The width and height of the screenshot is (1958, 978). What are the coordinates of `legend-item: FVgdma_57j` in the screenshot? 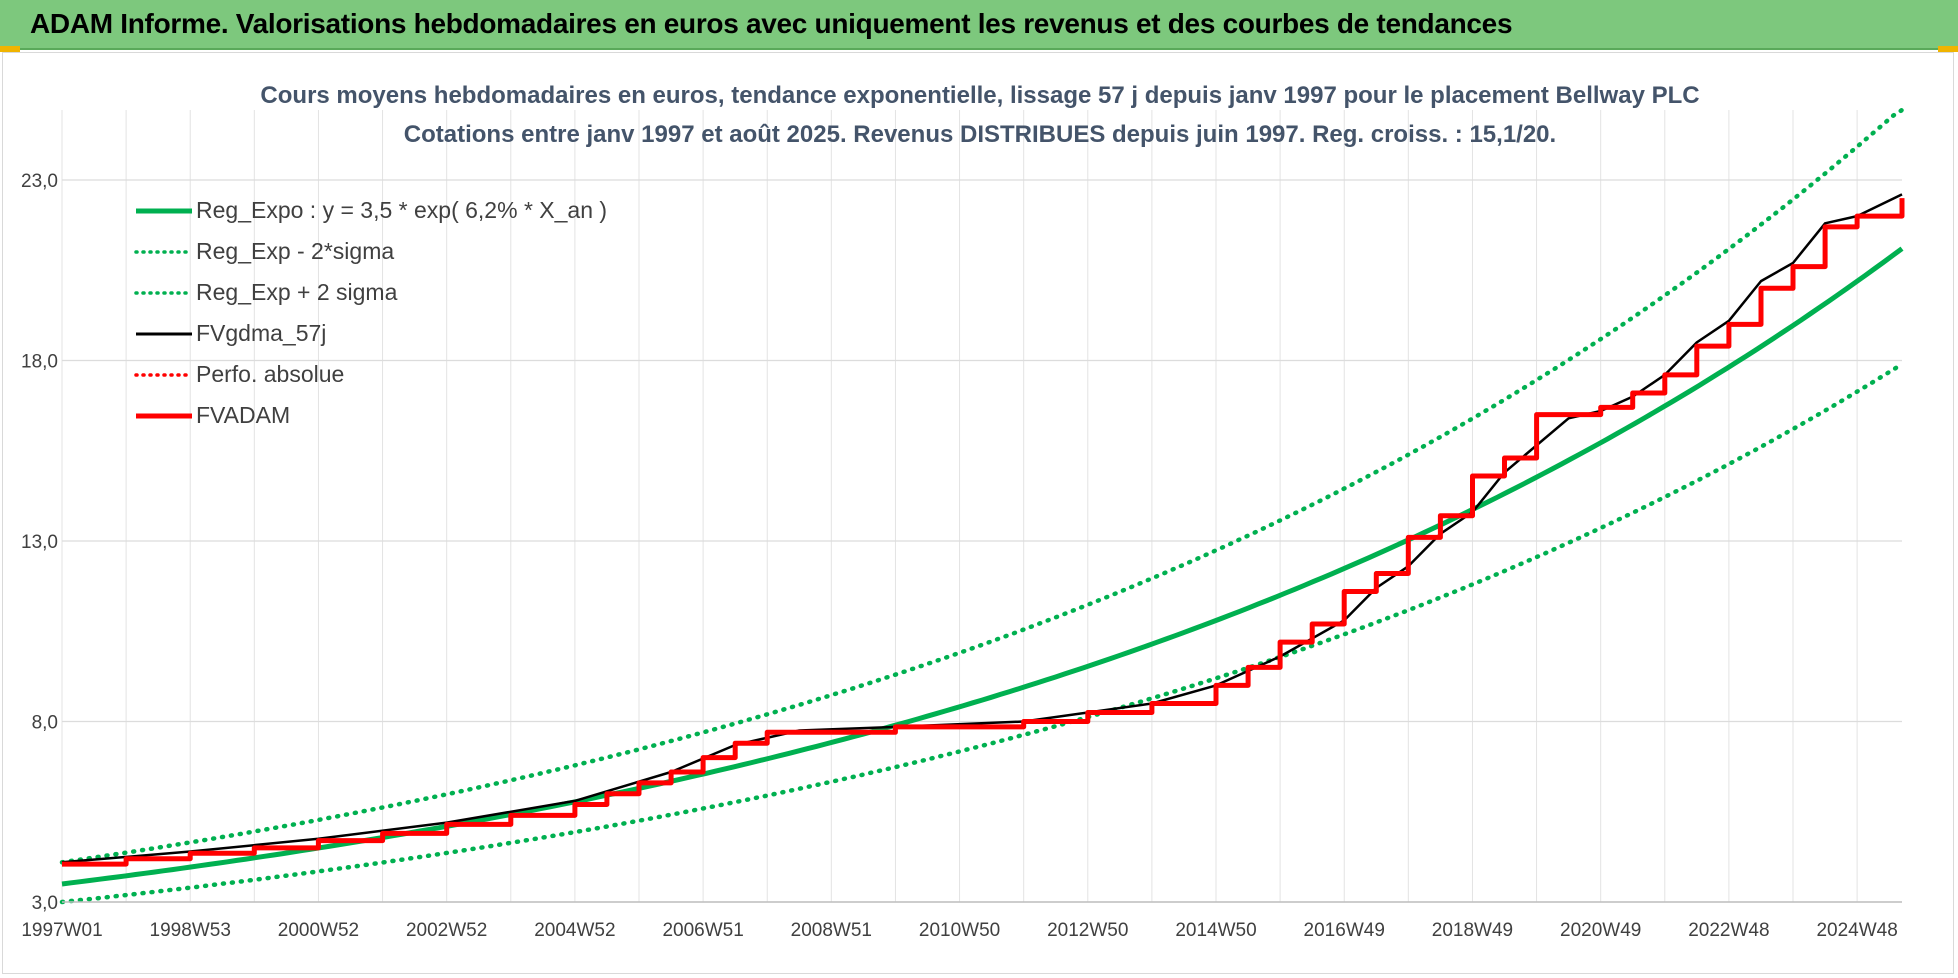 It's located at (370, 333).